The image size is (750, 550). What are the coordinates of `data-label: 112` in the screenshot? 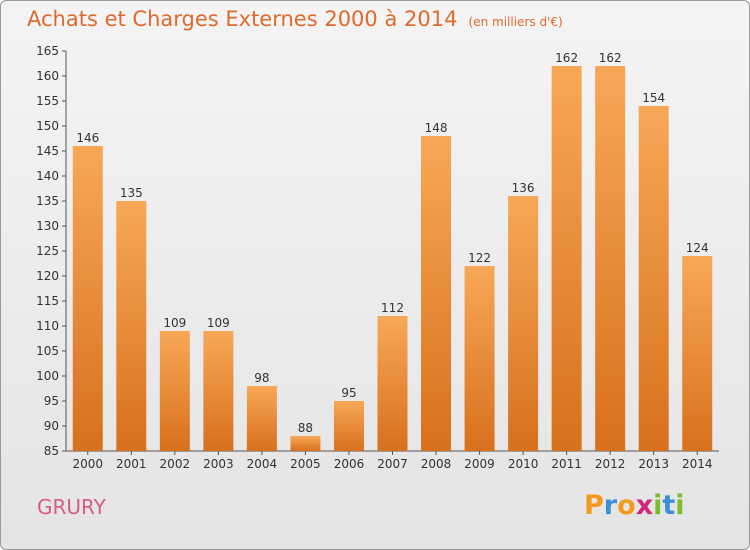 It's located at (392, 308).